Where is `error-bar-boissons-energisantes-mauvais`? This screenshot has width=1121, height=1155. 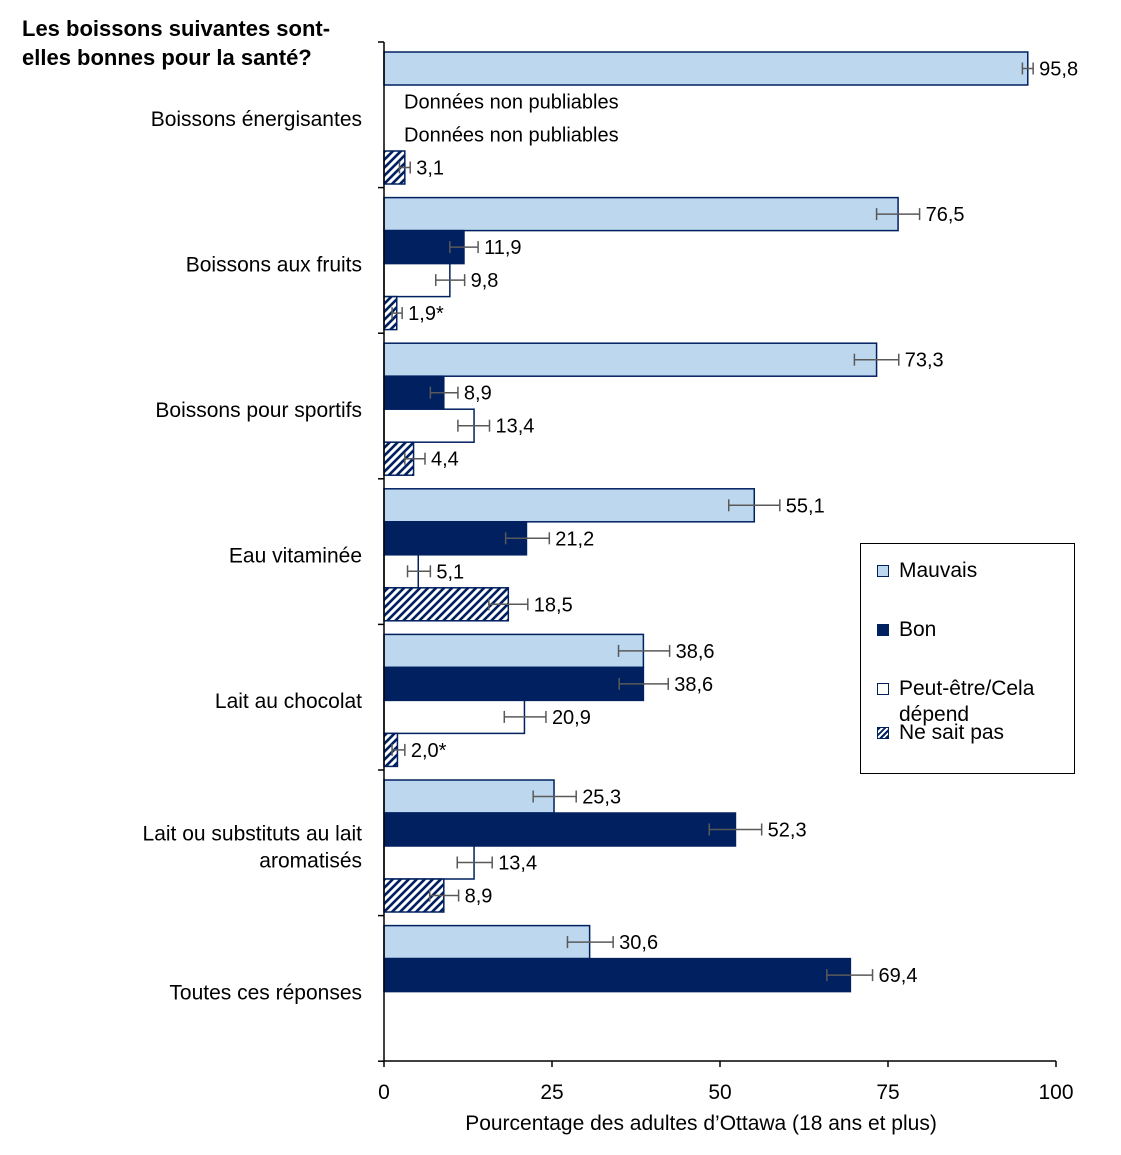 error-bar-boissons-energisantes-mauvais is located at coordinates (1027, 68).